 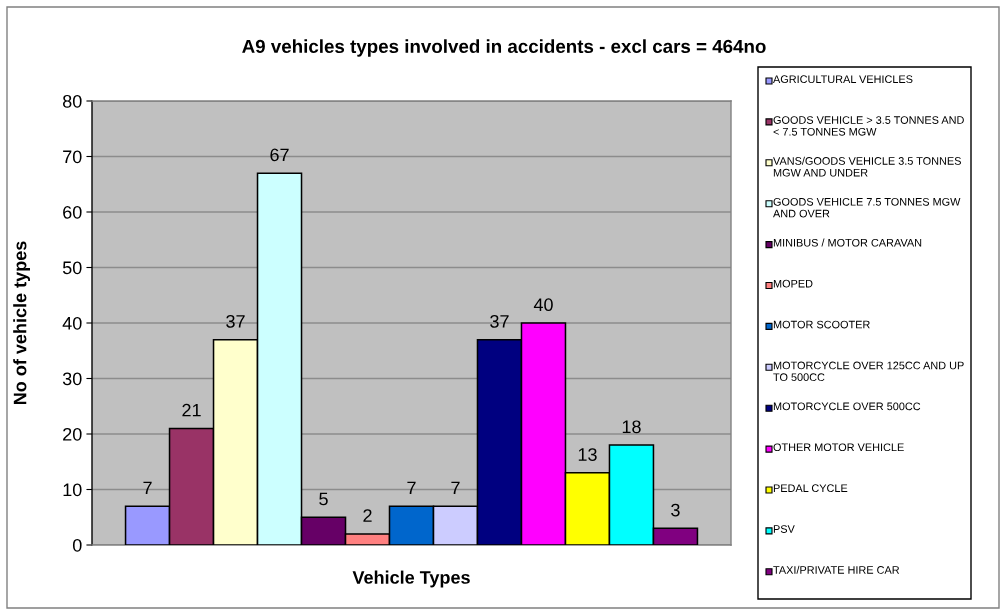 What do you see at coordinates (821, 324) in the screenshot?
I see `legend-label: MOTOR SCOOTER` at bounding box center [821, 324].